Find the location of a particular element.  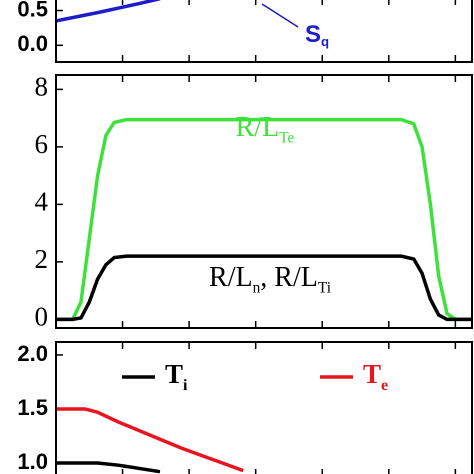

y-tick-label: 0.0 is located at coordinates (32, 43).